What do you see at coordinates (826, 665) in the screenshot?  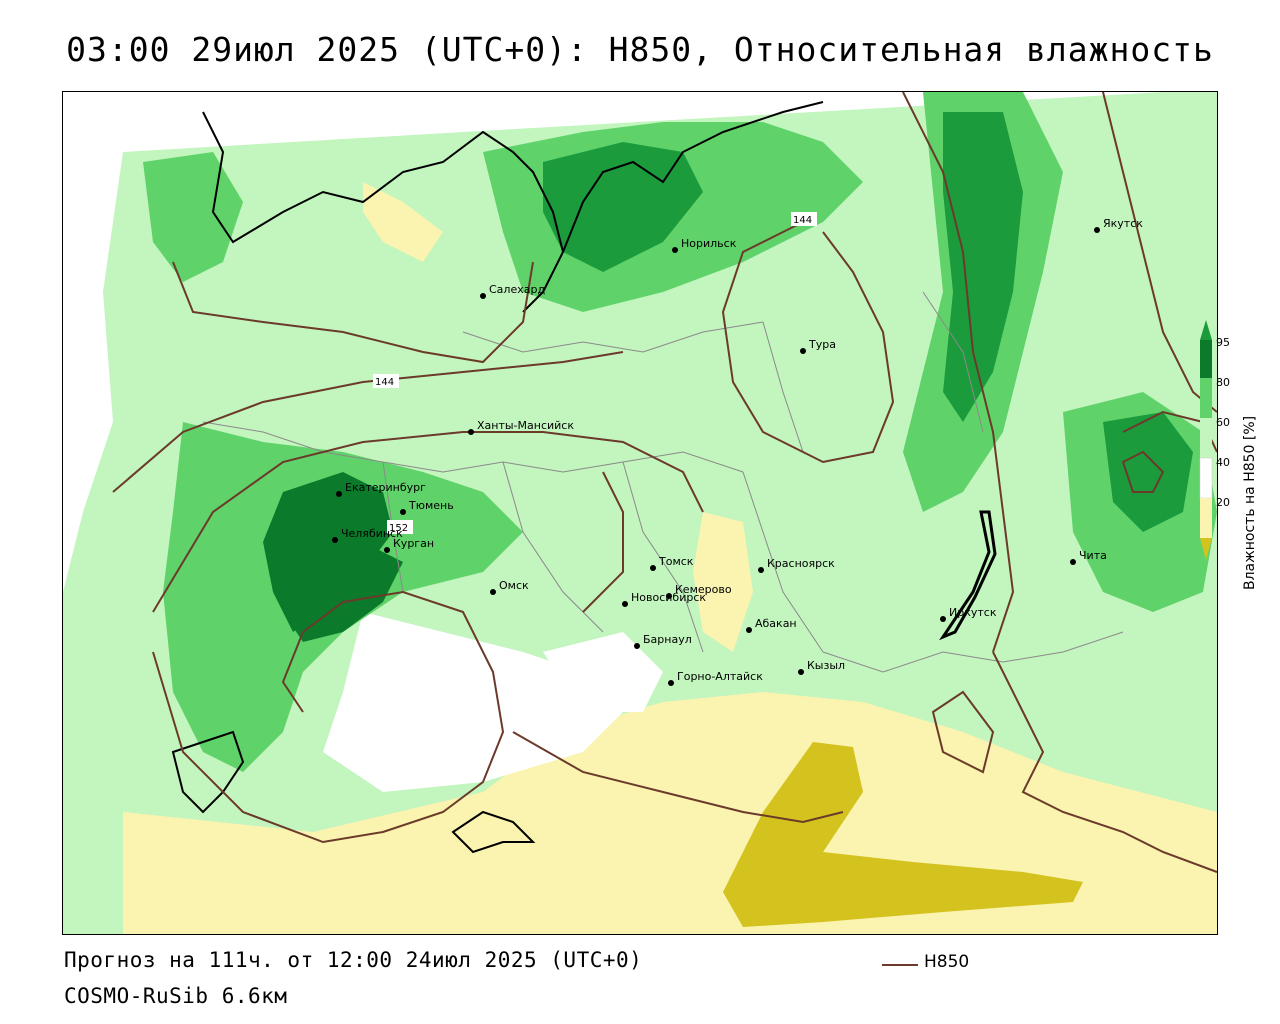 I see `city-label: Кызыл` at bounding box center [826, 665].